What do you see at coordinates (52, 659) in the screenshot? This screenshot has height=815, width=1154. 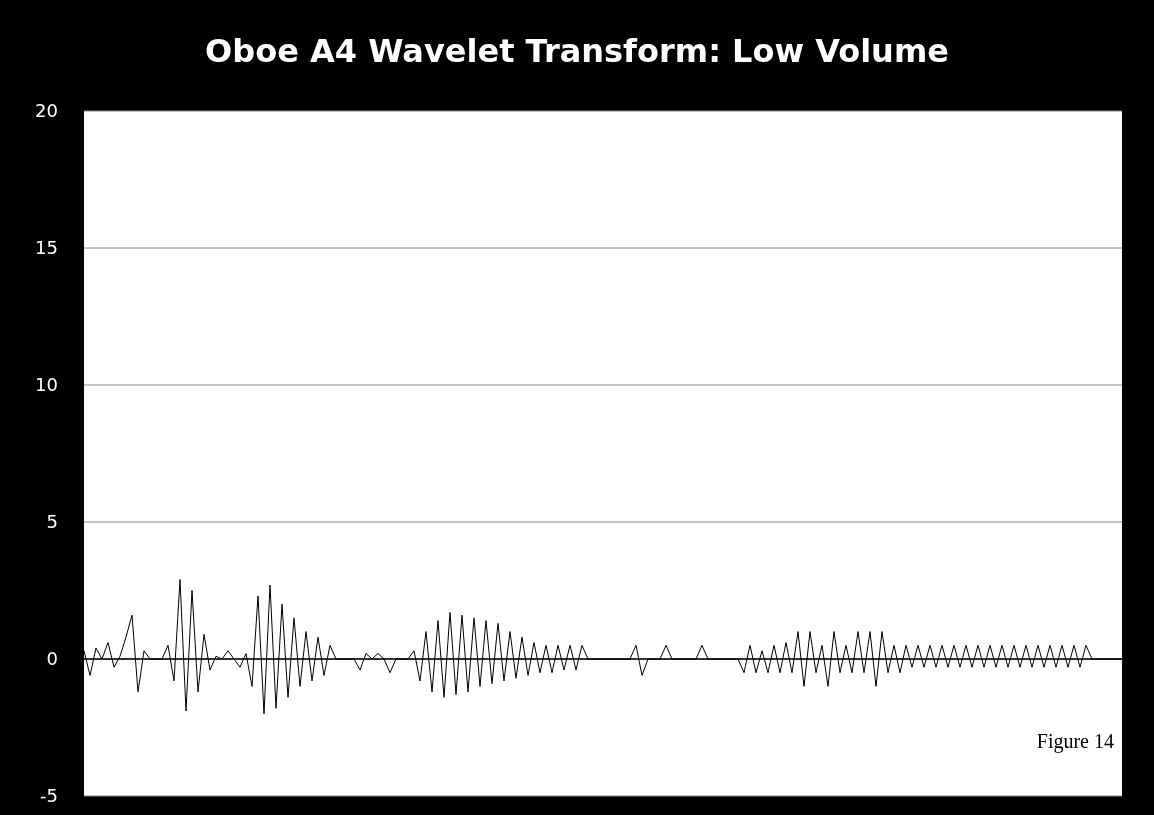 I see `y-tick-label: 0` at bounding box center [52, 659].